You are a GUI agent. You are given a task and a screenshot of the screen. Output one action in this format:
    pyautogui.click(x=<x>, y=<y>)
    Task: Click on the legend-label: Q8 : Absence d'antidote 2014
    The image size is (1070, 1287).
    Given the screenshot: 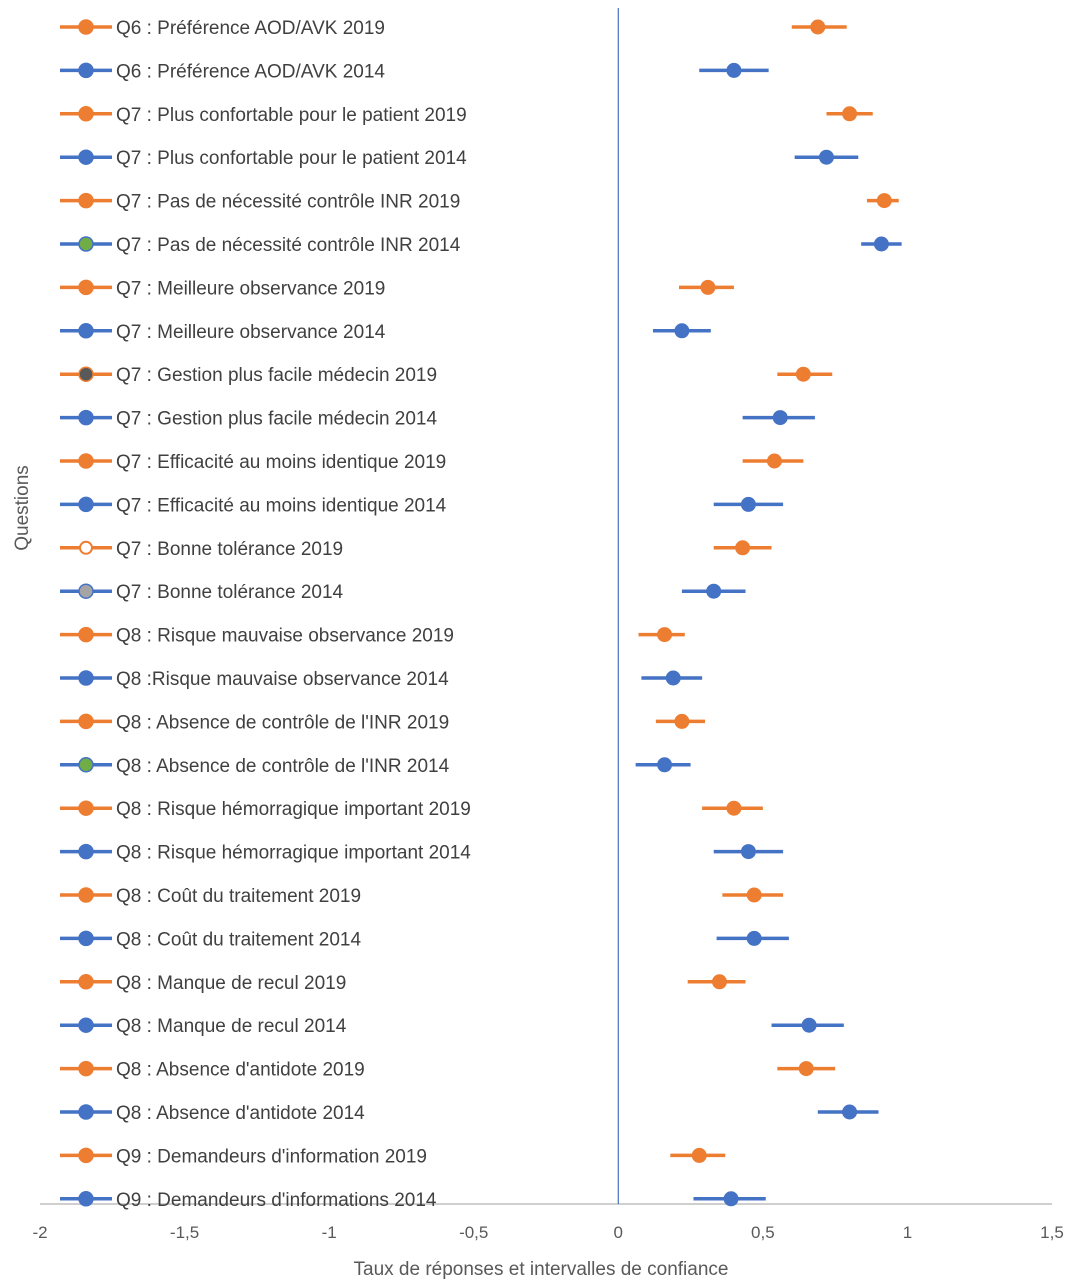 What is the action you would take?
    pyautogui.click(x=240, y=1113)
    